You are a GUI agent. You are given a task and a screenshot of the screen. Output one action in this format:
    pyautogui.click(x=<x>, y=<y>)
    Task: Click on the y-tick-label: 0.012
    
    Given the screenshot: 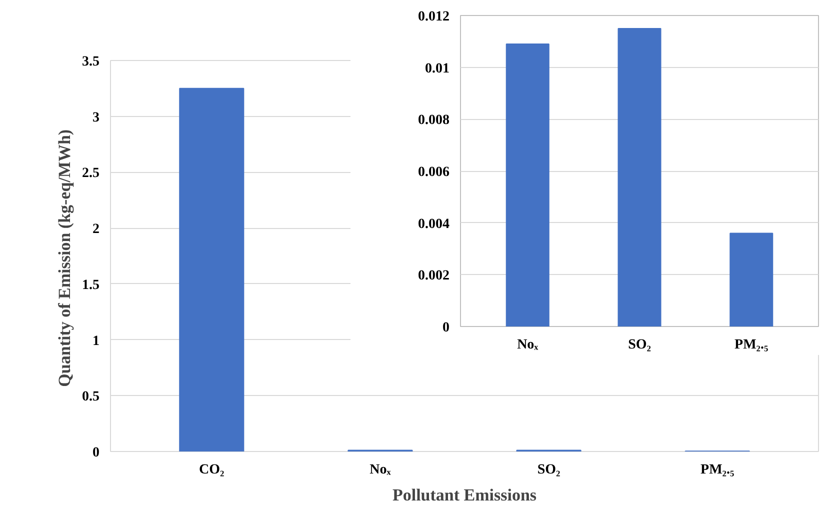 What is the action you would take?
    pyautogui.click(x=434, y=17)
    